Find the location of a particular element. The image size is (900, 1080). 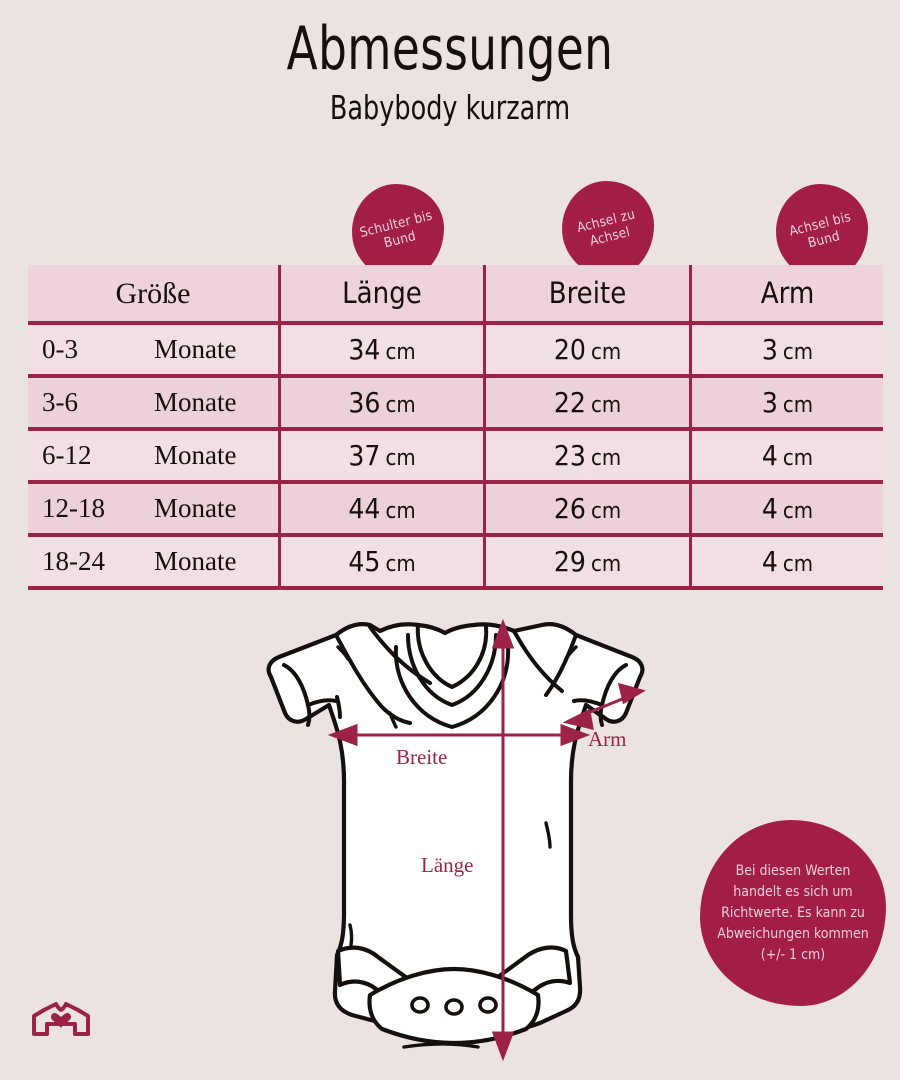

header: Abmessungen Babybody kurzarm is located at coordinates (450, 72).